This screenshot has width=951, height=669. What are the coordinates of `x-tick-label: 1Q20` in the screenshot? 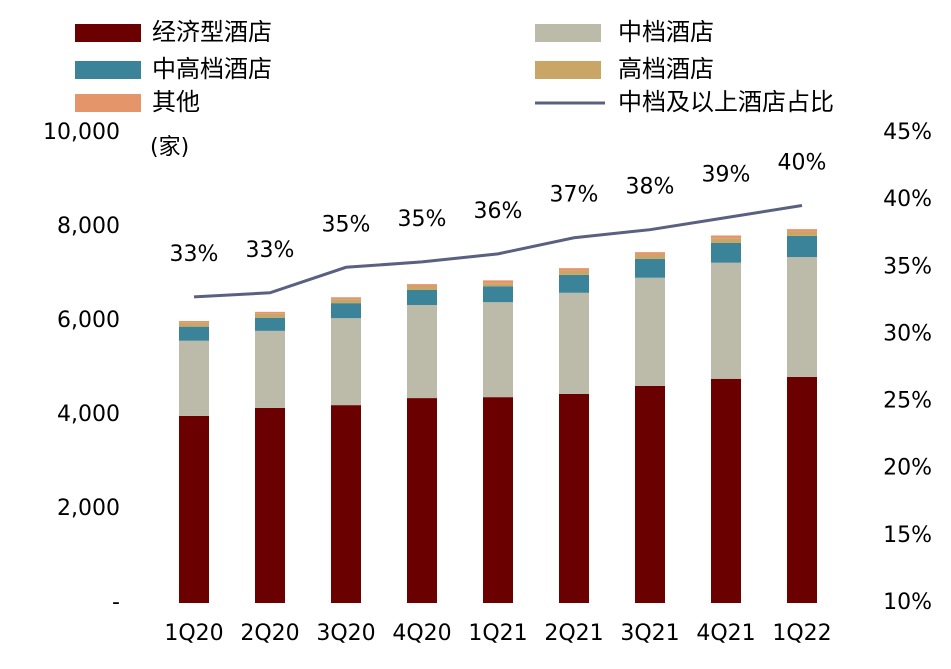 It's located at (193, 633).